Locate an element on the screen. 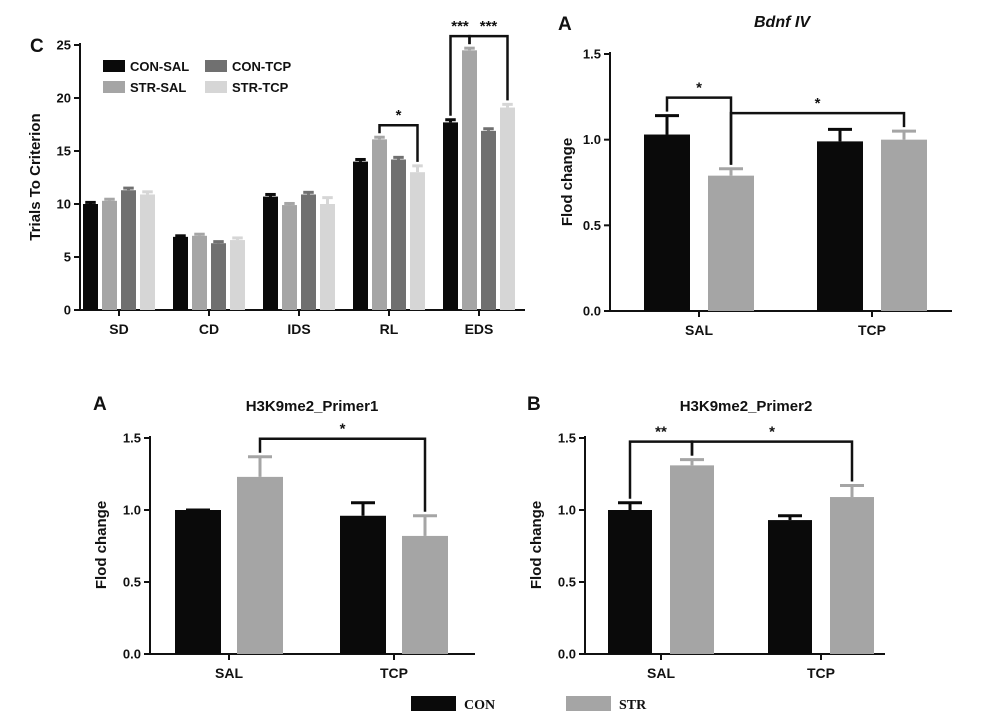 The width and height of the screenshot is (985, 722). bar-con-tcp-ids is located at coordinates (308, 252).